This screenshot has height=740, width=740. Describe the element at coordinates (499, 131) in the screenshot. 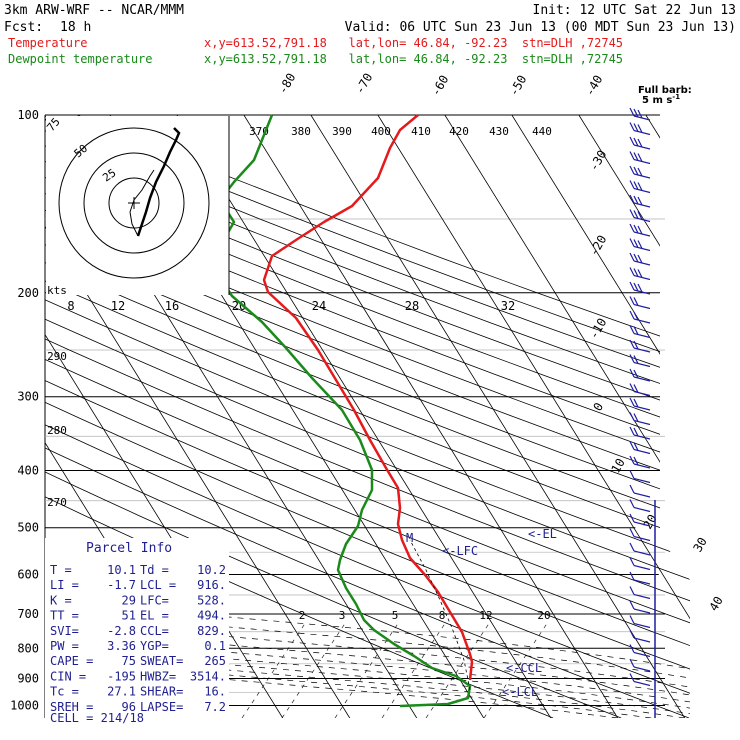

I see `theta-label-top: 430` at that location.